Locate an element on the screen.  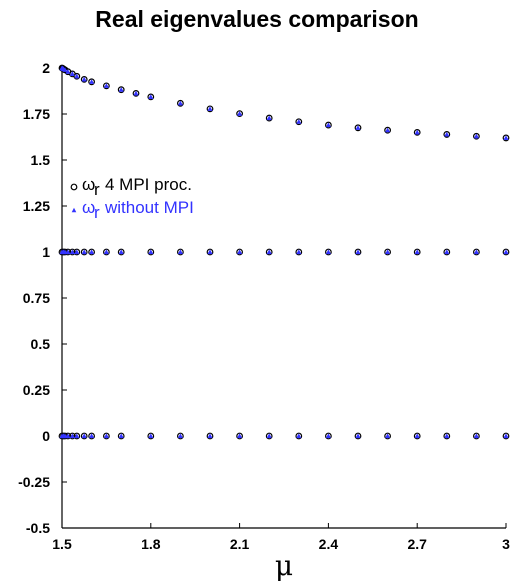
y-tick-label: -0.5 is located at coordinates (38, 528).